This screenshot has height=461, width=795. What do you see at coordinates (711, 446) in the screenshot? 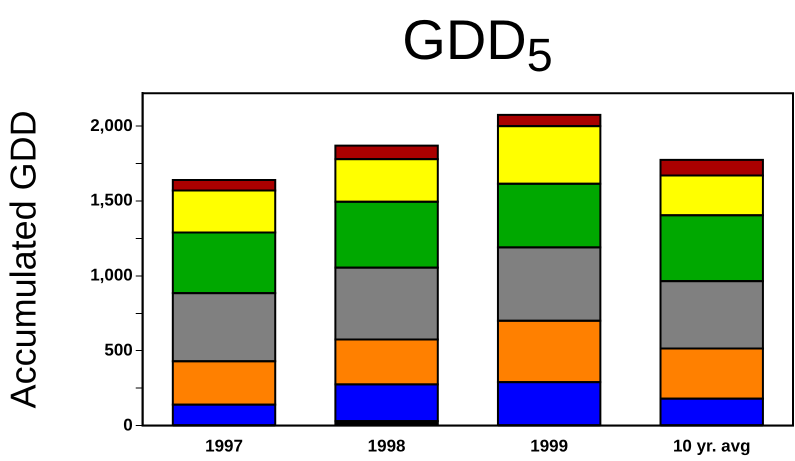
I see `x-tick-label: 10 yr. avg` at bounding box center [711, 446].